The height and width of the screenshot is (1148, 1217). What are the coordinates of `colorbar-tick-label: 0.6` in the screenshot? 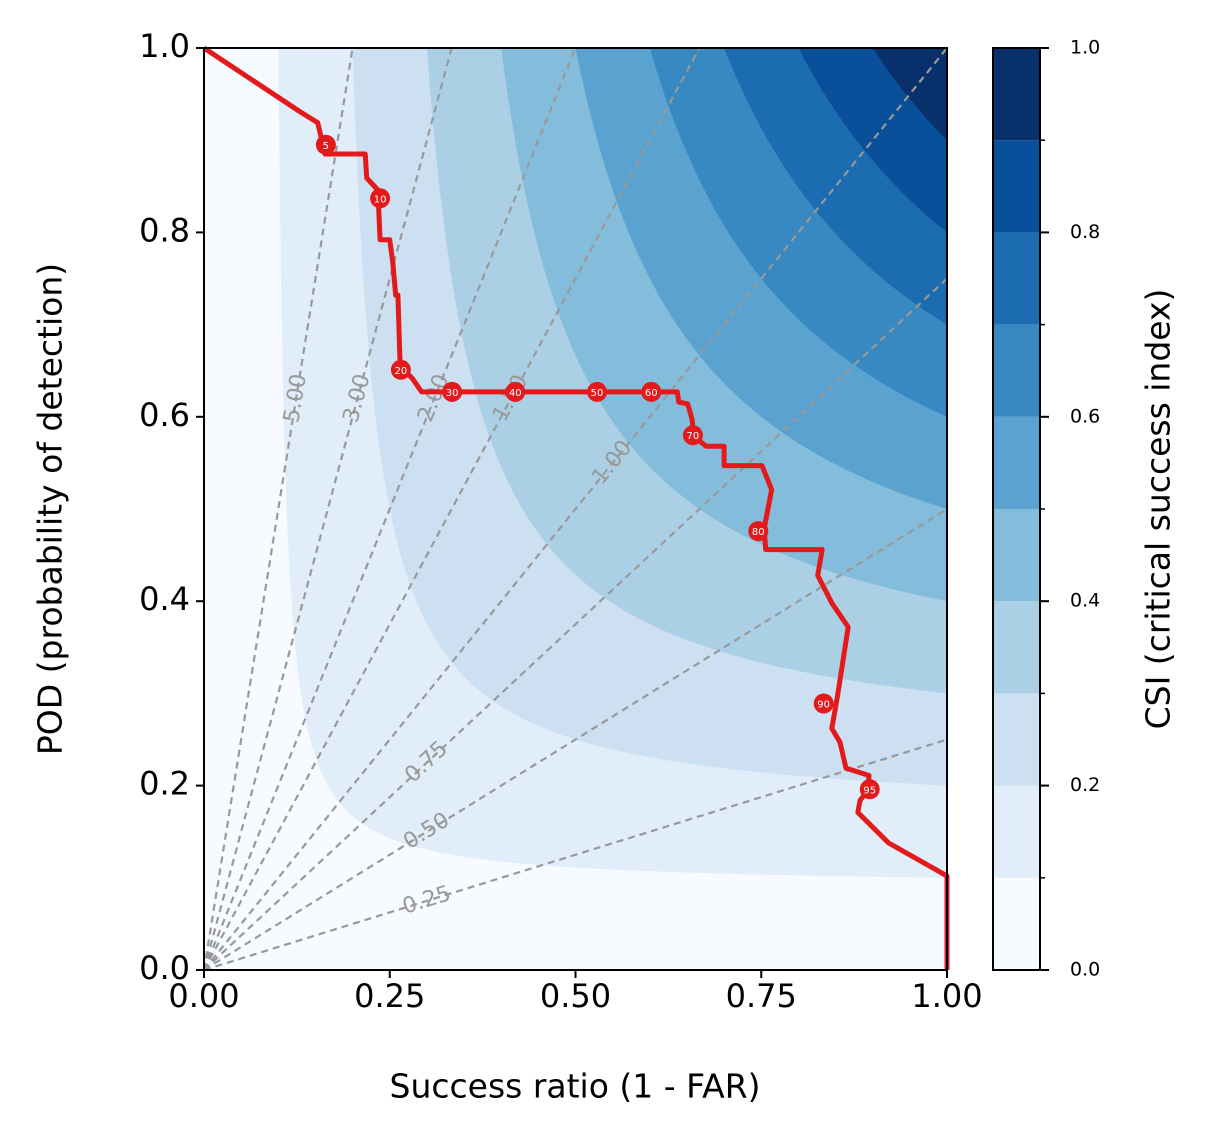 It's located at (1085, 416).